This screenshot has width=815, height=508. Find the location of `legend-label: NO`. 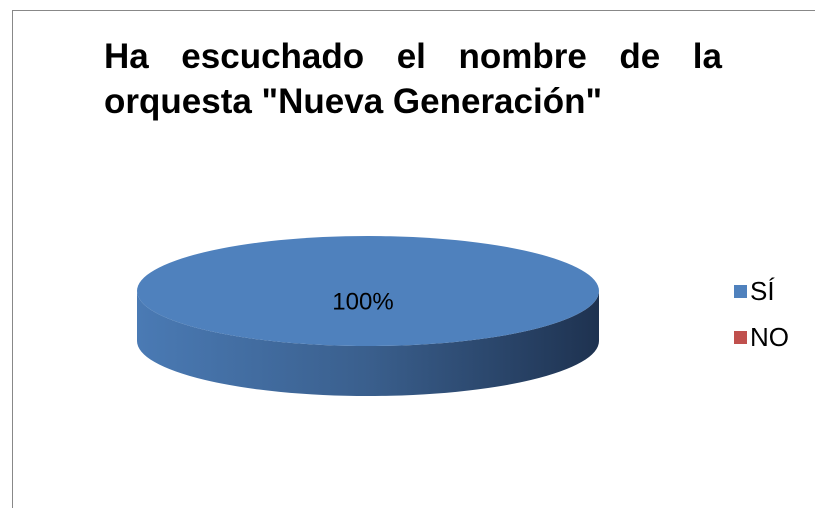

legend-label: NO is located at coordinates (769, 337).